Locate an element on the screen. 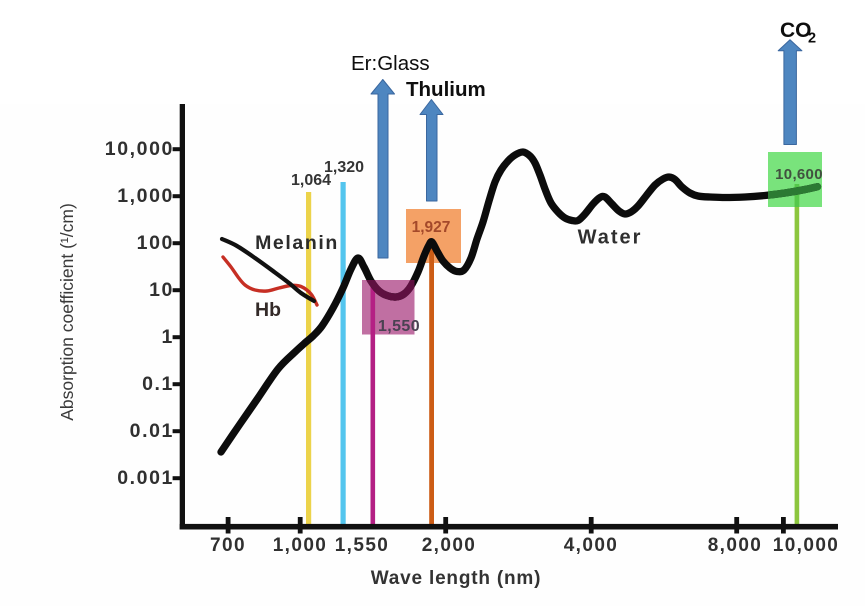  svg-text: Absorption coefficient (¹/cm) is located at coordinates (67, 312).